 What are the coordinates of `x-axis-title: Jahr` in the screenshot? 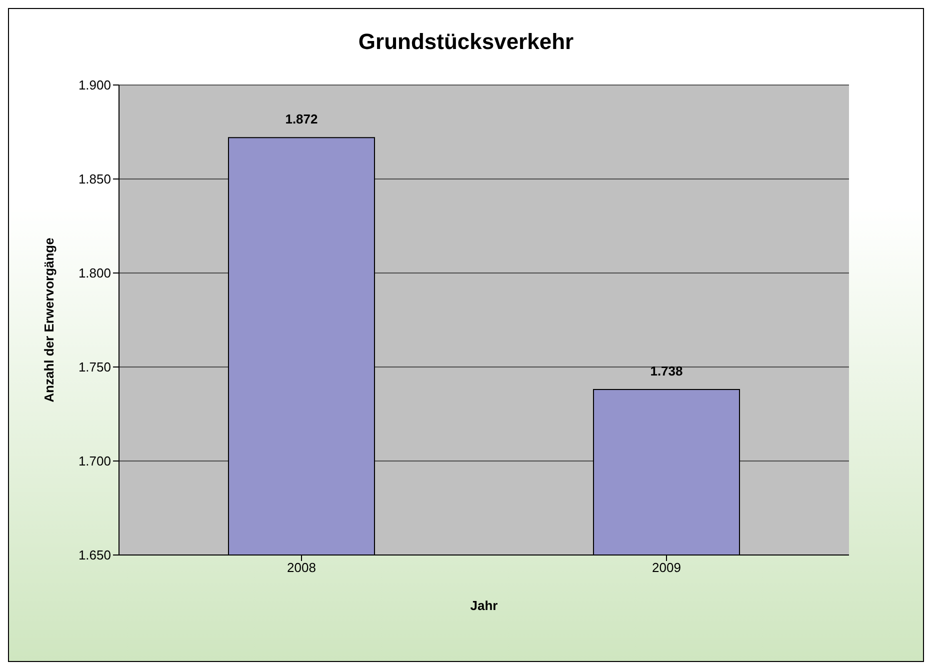 It's located at (484, 605).